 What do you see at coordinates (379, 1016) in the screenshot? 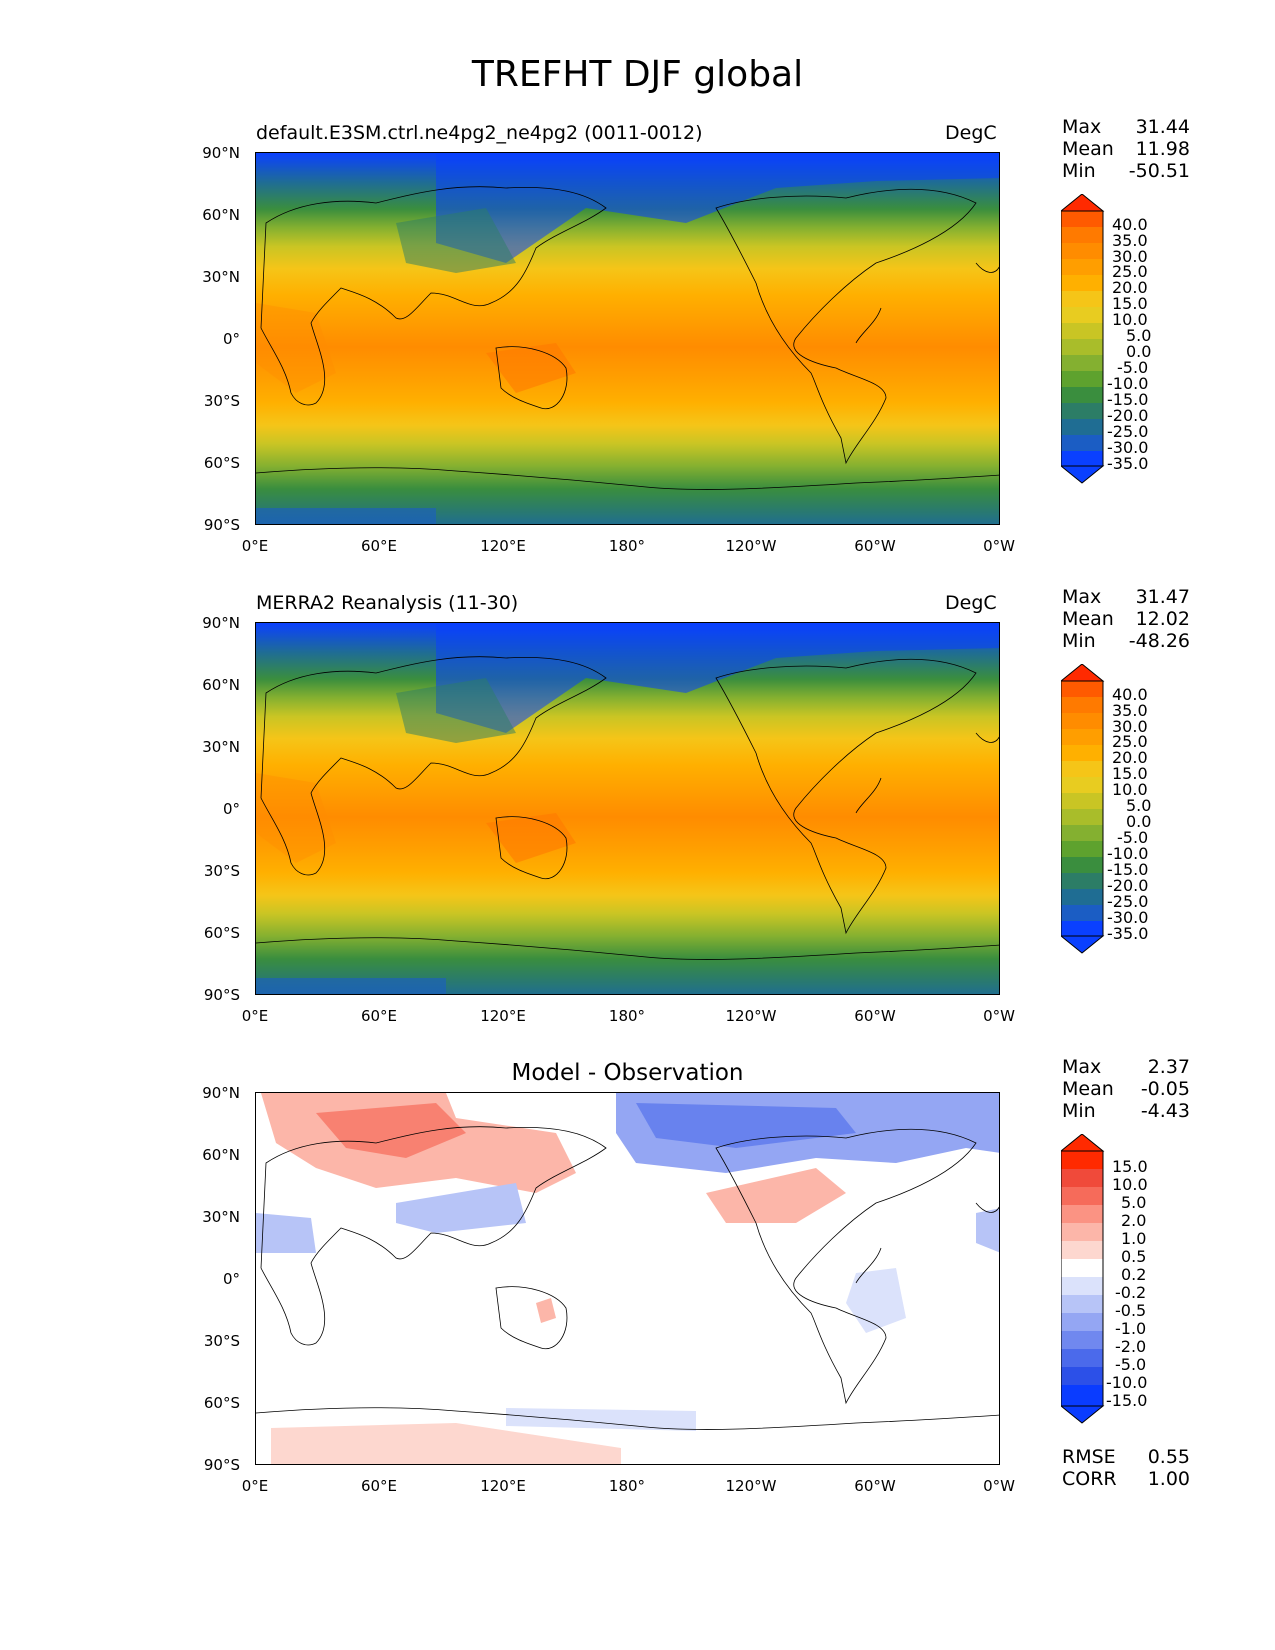
I see `p2-lon-tick: 60°E` at bounding box center [379, 1016].